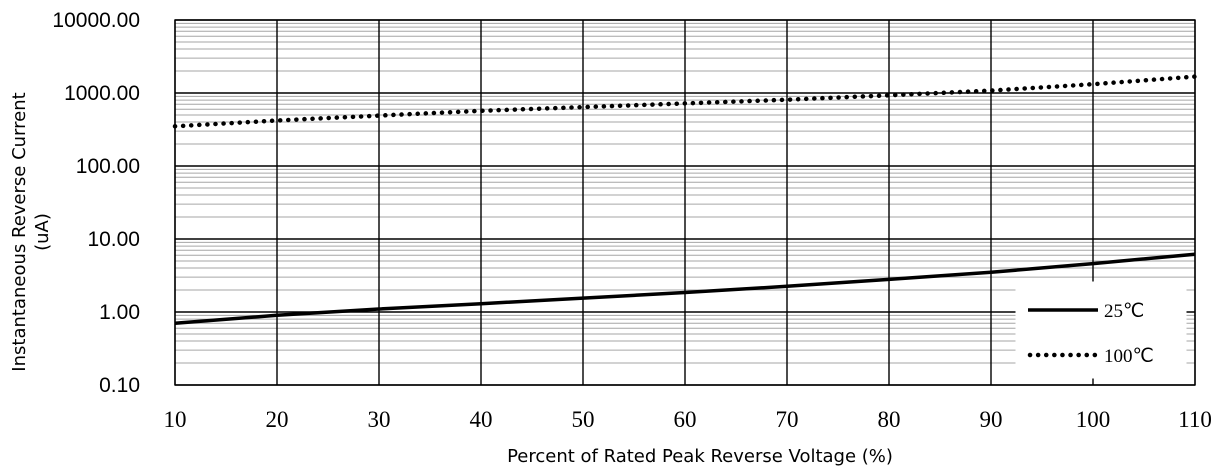 The height and width of the screenshot is (472, 1225). Describe the element at coordinates (379, 419) in the screenshot. I see `x-tick-label: 30` at that location.